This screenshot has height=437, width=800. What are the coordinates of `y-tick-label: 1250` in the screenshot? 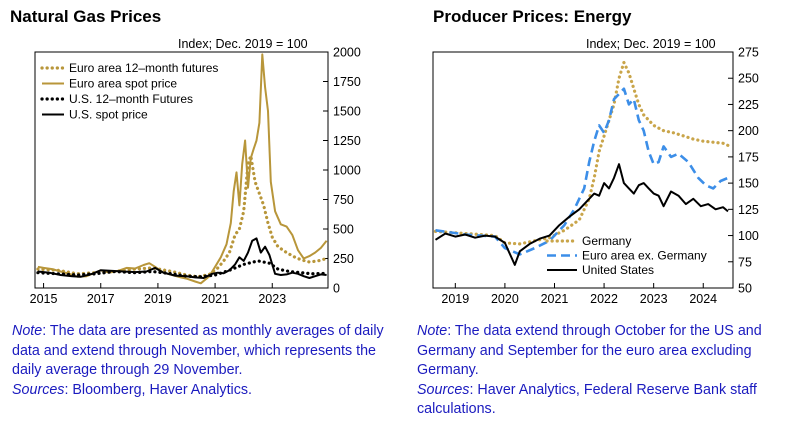 It's located at (347, 141).